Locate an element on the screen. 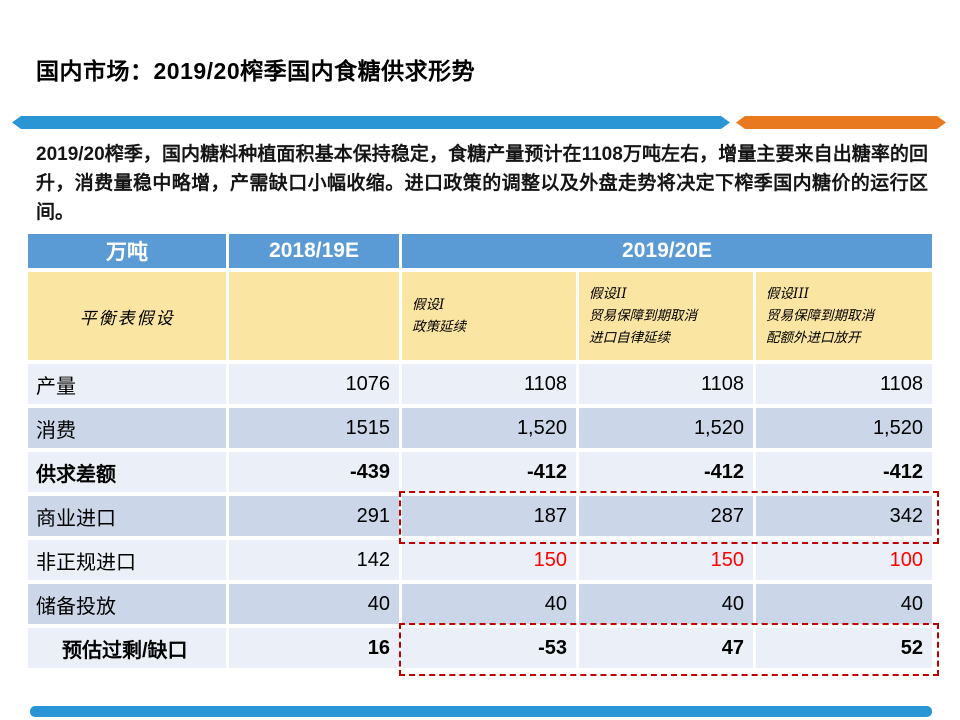 The image size is (960, 720). table-row-commercial-imports: 商业进口 291 187 287 342 is located at coordinates (480, 516).